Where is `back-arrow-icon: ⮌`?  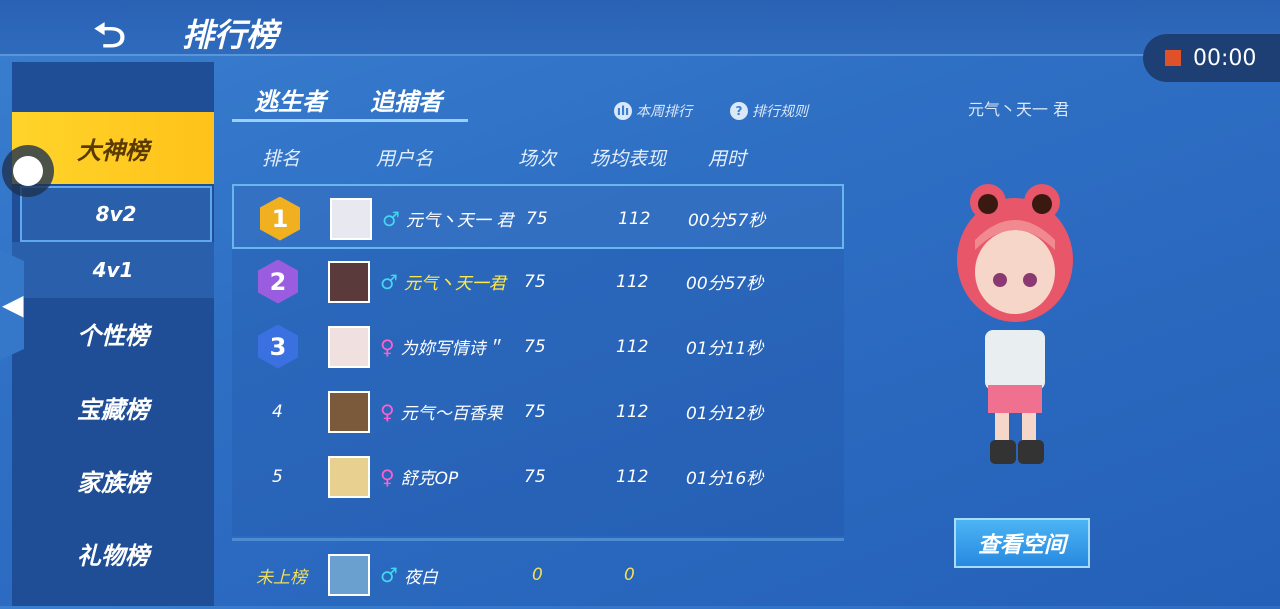
back-arrow-icon: ⮌ is located at coordinates (109, 36).